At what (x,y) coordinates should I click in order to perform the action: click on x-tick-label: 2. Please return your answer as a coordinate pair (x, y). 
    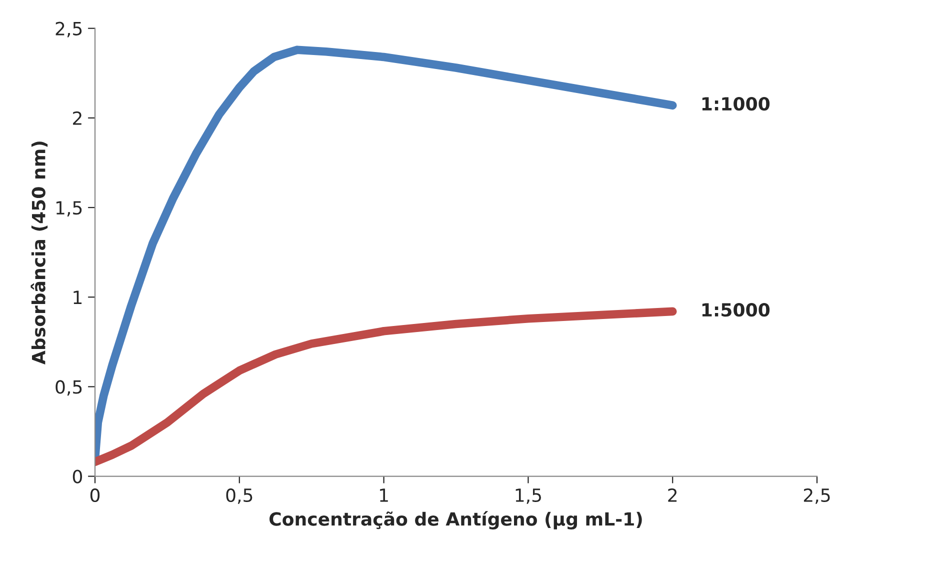
    Looking at the image, I should click on (672, 495).